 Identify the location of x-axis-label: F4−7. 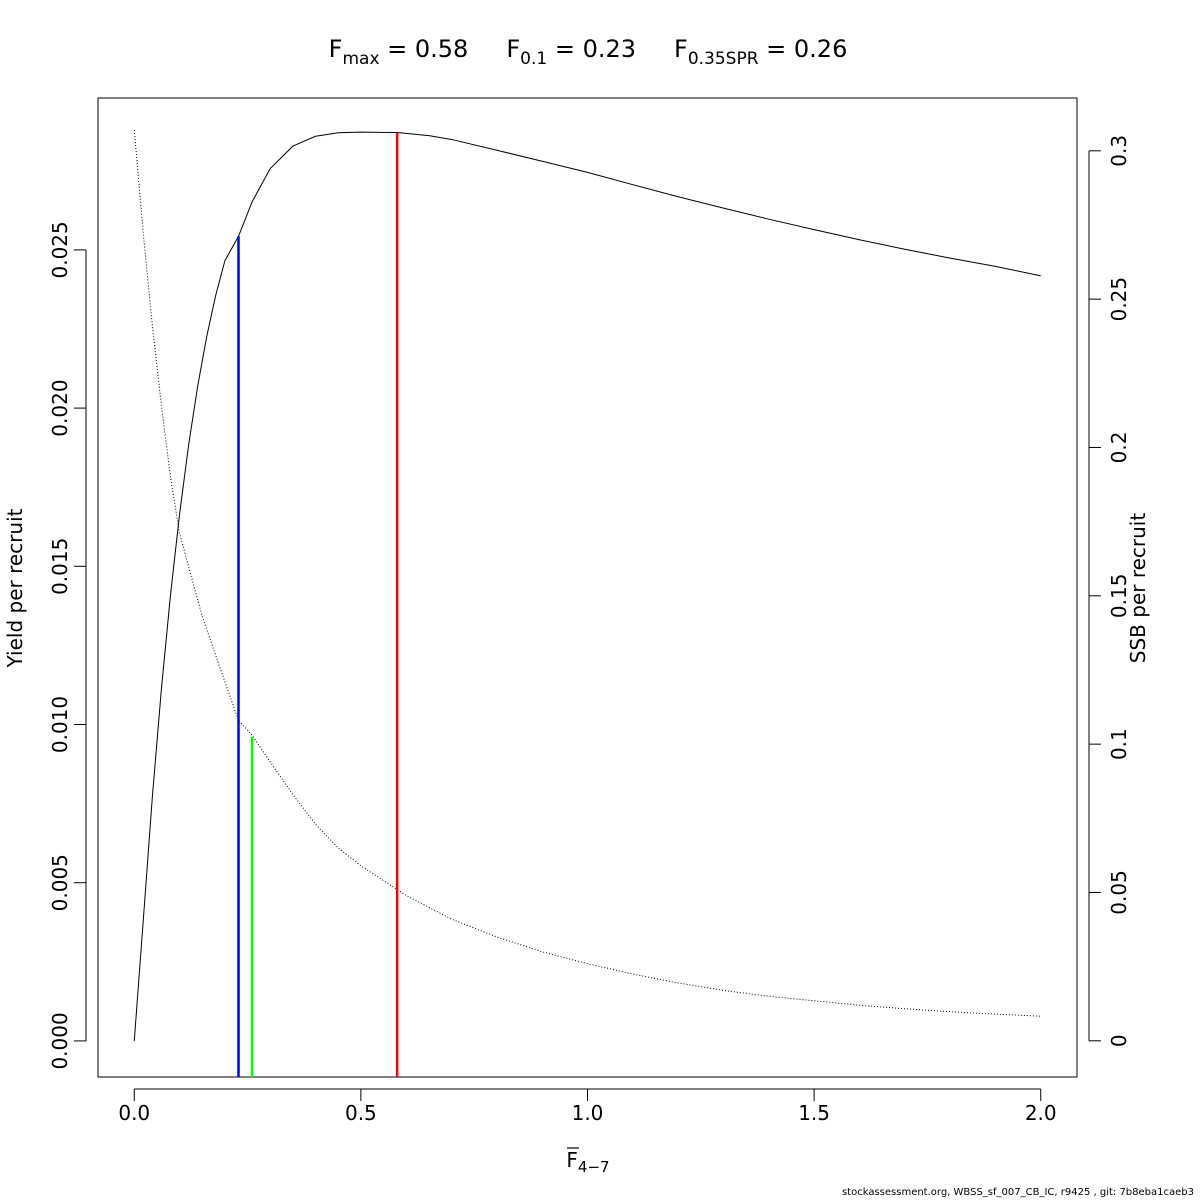
(588, 1161).